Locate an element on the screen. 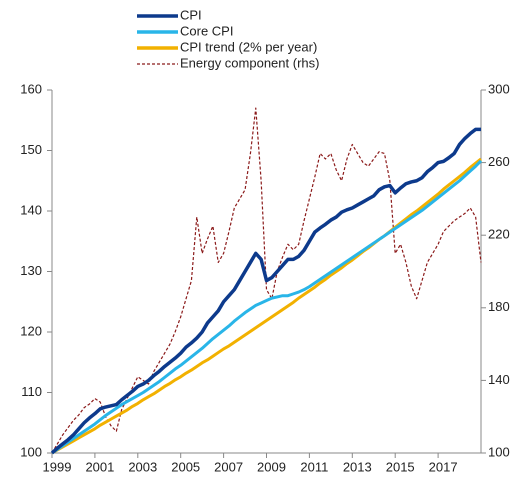 The width and height of the screenshot is (522, 479). y-tick-label: 140 is located at coordinates (31, 209).